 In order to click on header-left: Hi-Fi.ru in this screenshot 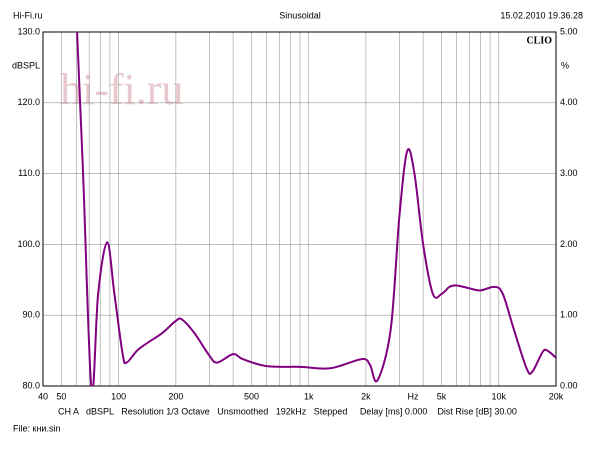, I will do `click(28, 15)`.